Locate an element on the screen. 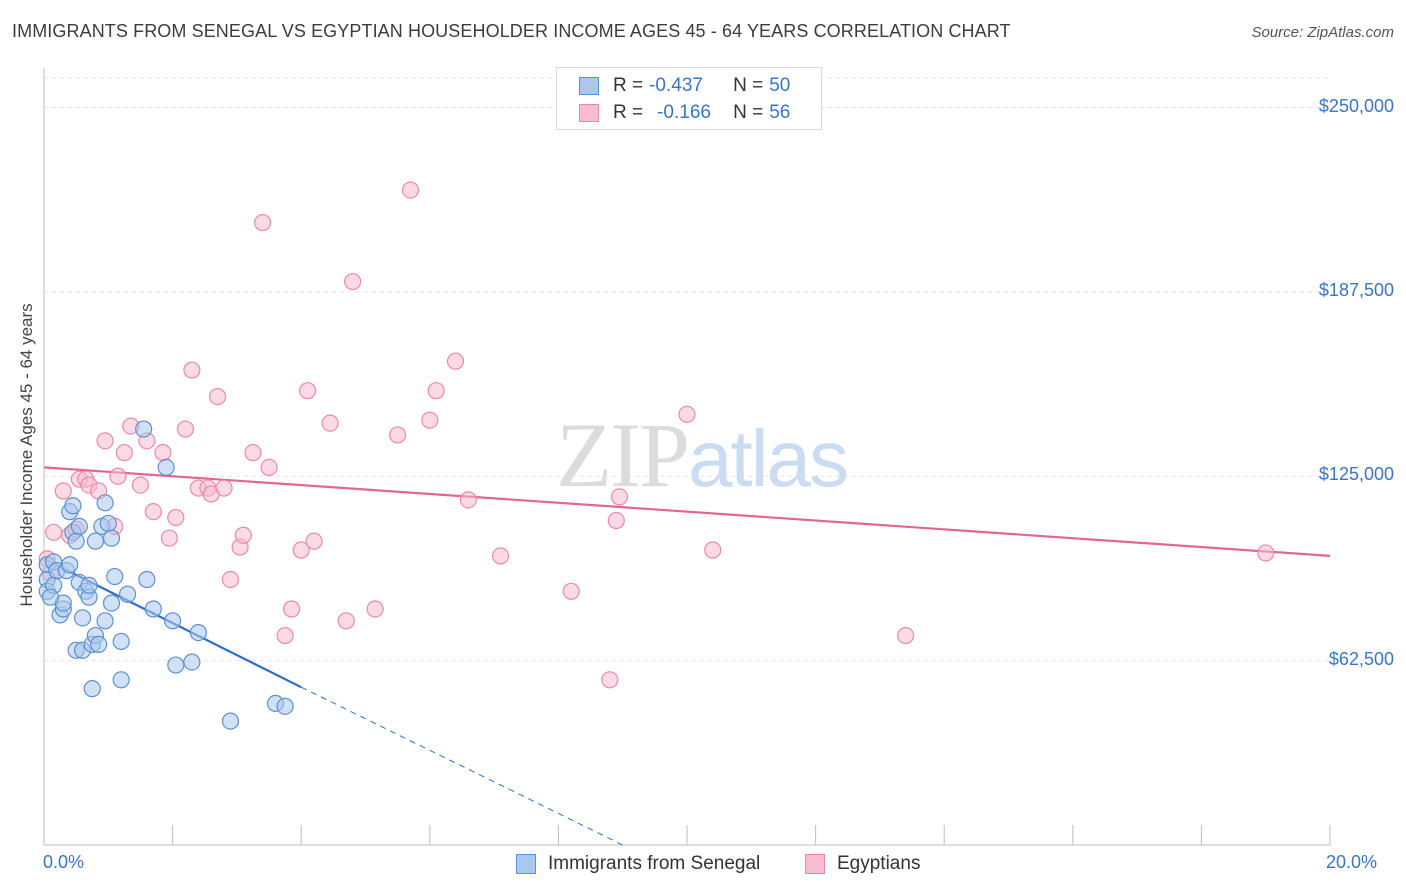 The image size is (1406, 892). x-tick-label-min: 0.0% is located at coordinates (64, 862).